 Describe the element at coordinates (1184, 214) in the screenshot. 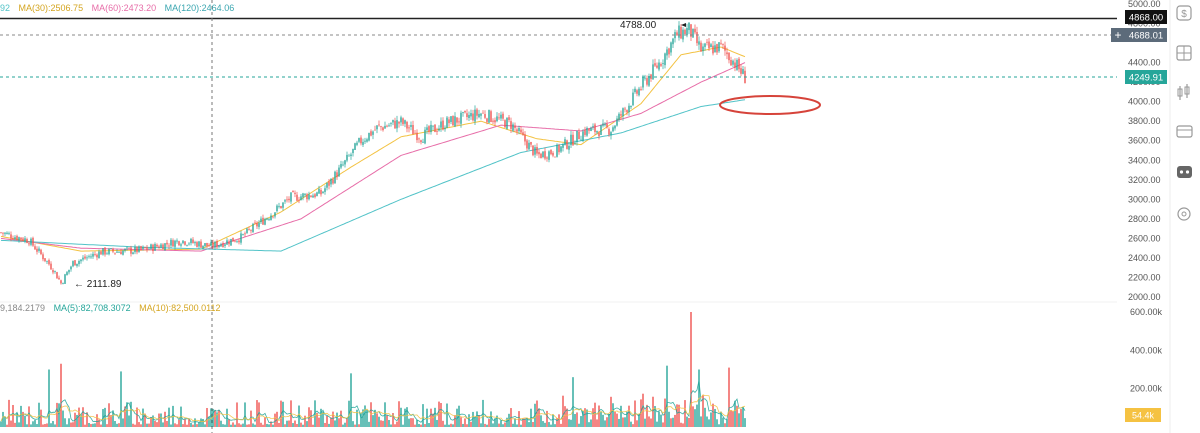

I see `settings-icon` at that location.